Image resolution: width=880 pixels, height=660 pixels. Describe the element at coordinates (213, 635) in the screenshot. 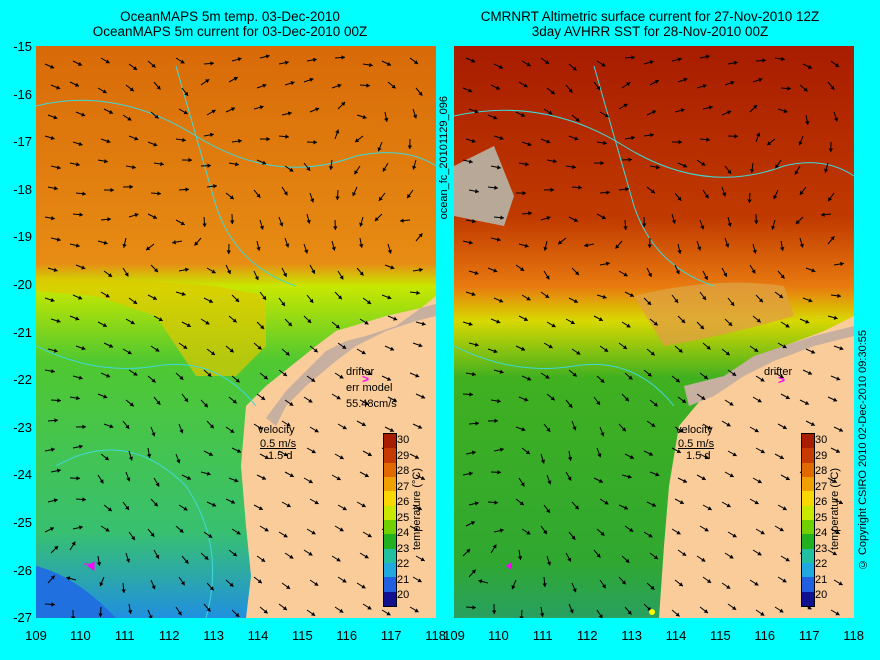

I see `longitude-tick-label: 113` at that location.